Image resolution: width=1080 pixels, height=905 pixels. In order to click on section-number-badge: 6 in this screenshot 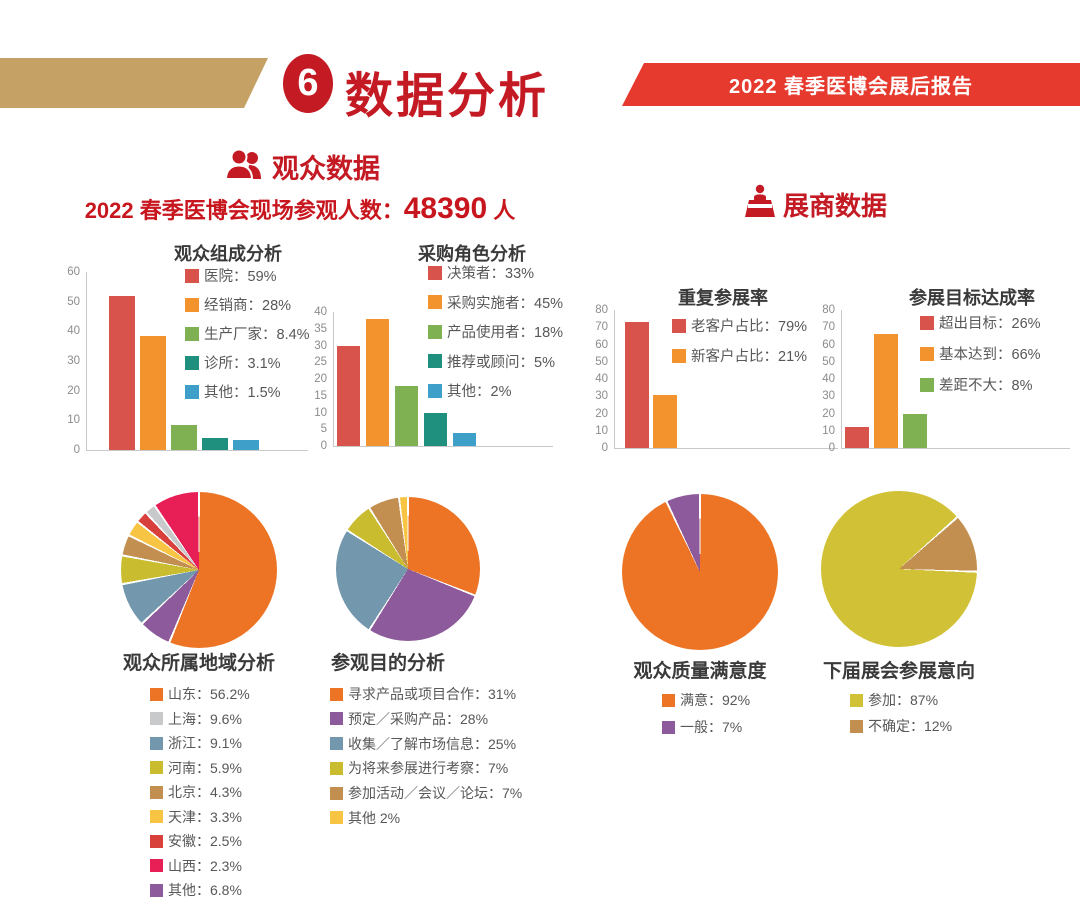, I will do `click(308, 83)`.